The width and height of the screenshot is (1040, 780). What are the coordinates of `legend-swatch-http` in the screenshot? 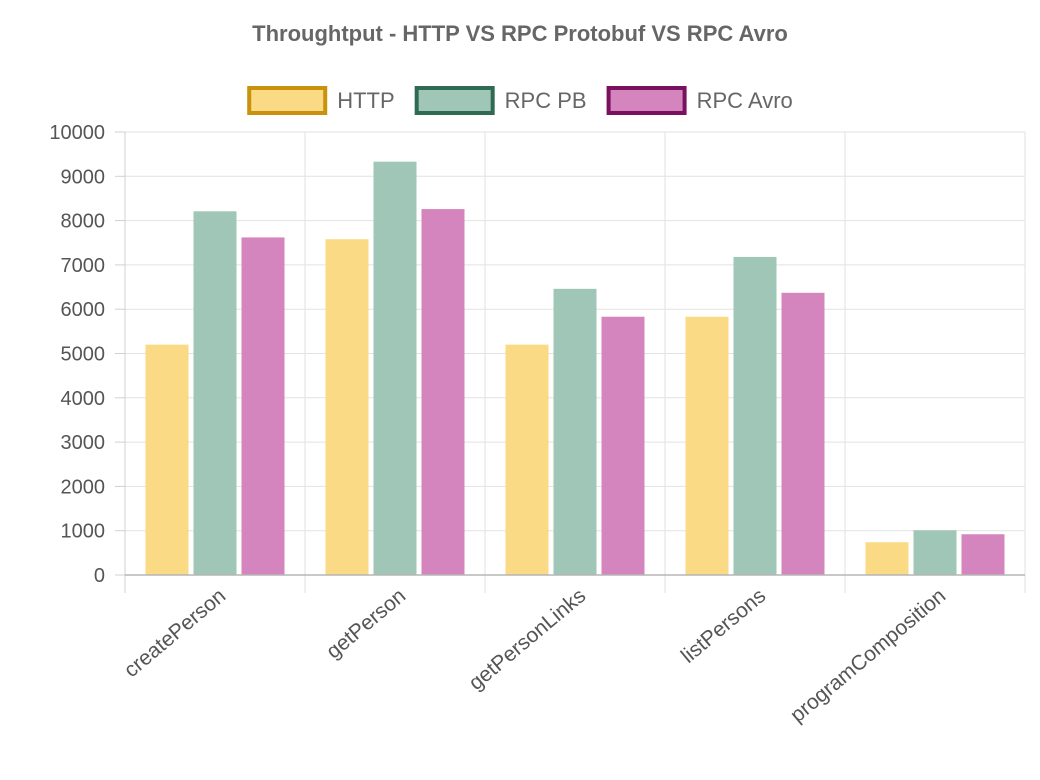 It's located at (287, 100).